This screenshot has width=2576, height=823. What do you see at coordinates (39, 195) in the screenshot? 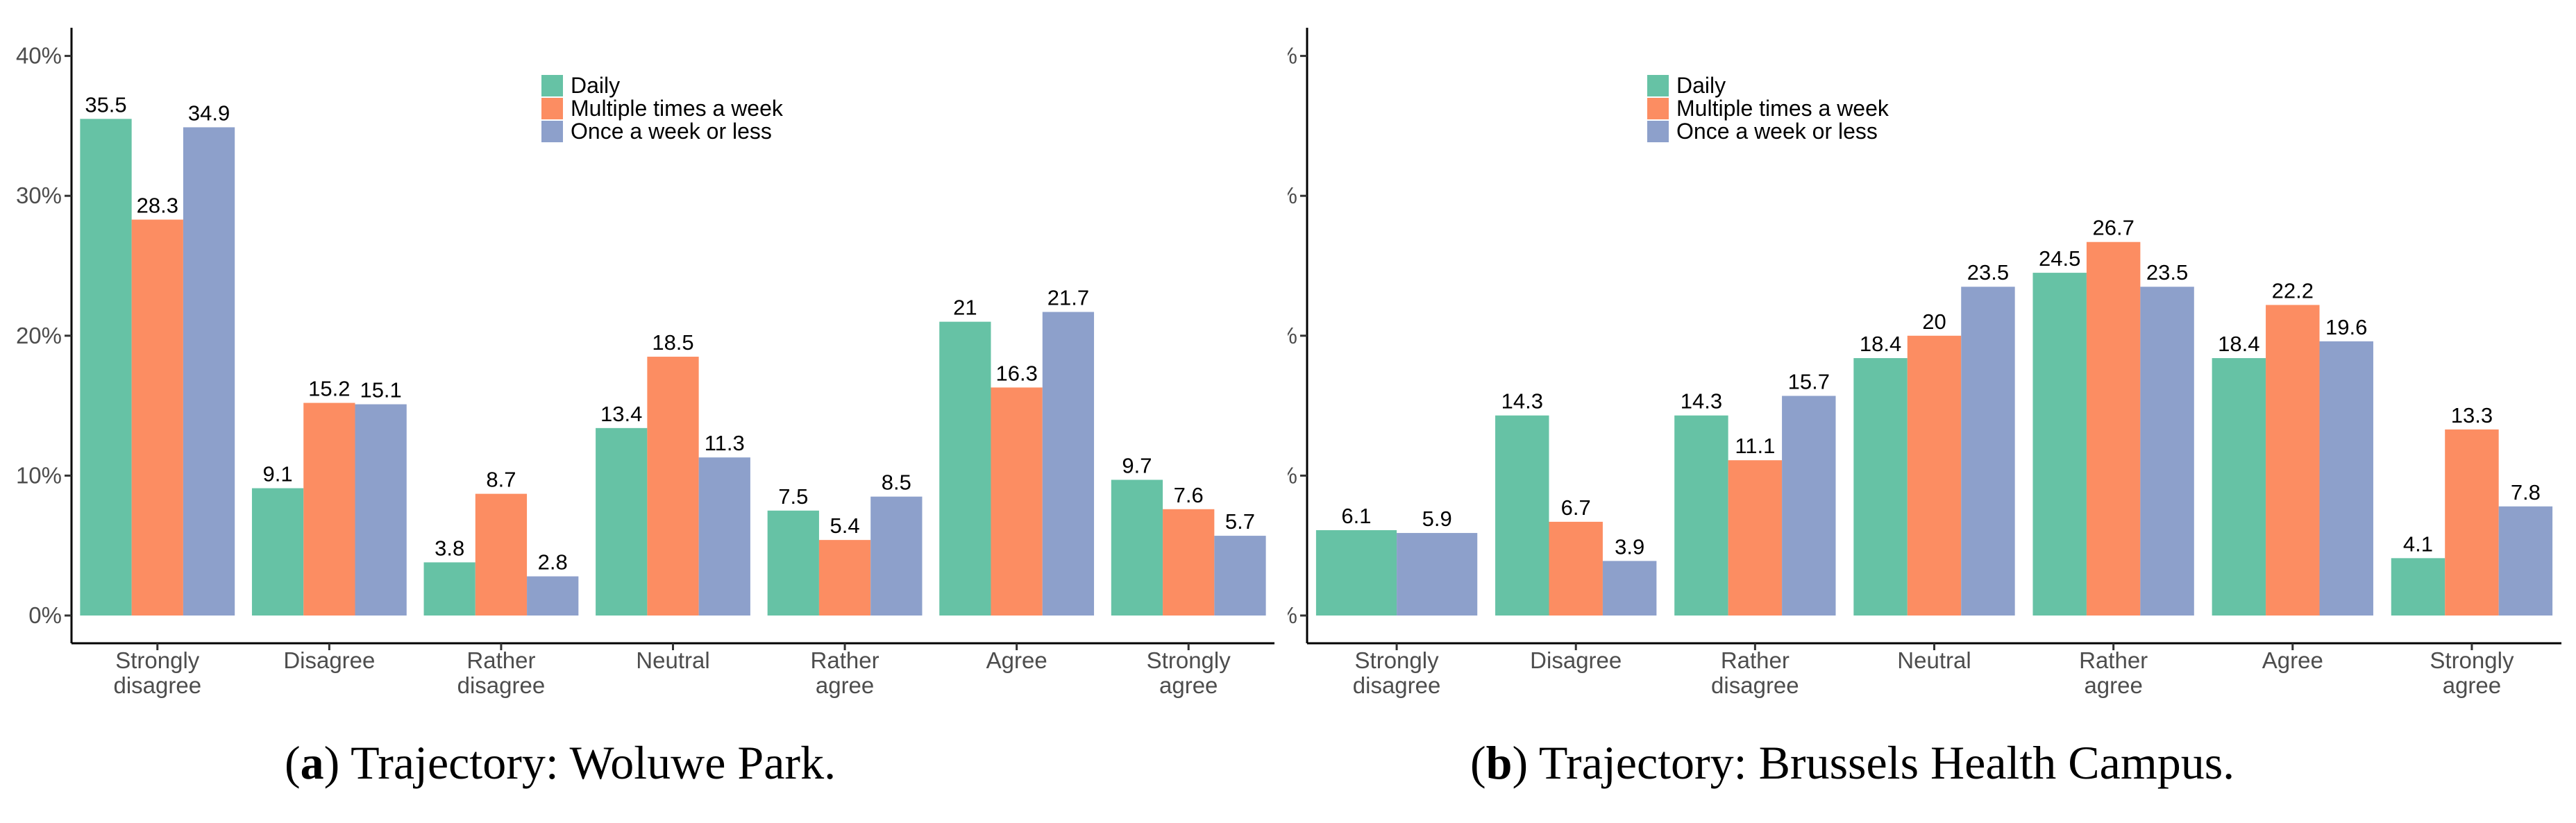
I see `y-tick-label: 30%` at bounding box center [39, 195].